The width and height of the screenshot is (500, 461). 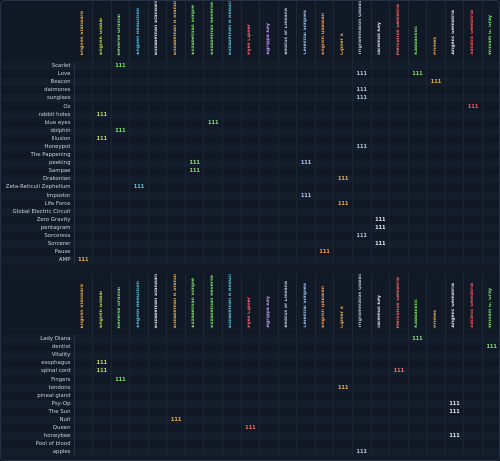 What do you see at coordinates (38, 444) in the screenshot?
I see `phrase-label: Pool of blood` at bounding box center [38, 444].